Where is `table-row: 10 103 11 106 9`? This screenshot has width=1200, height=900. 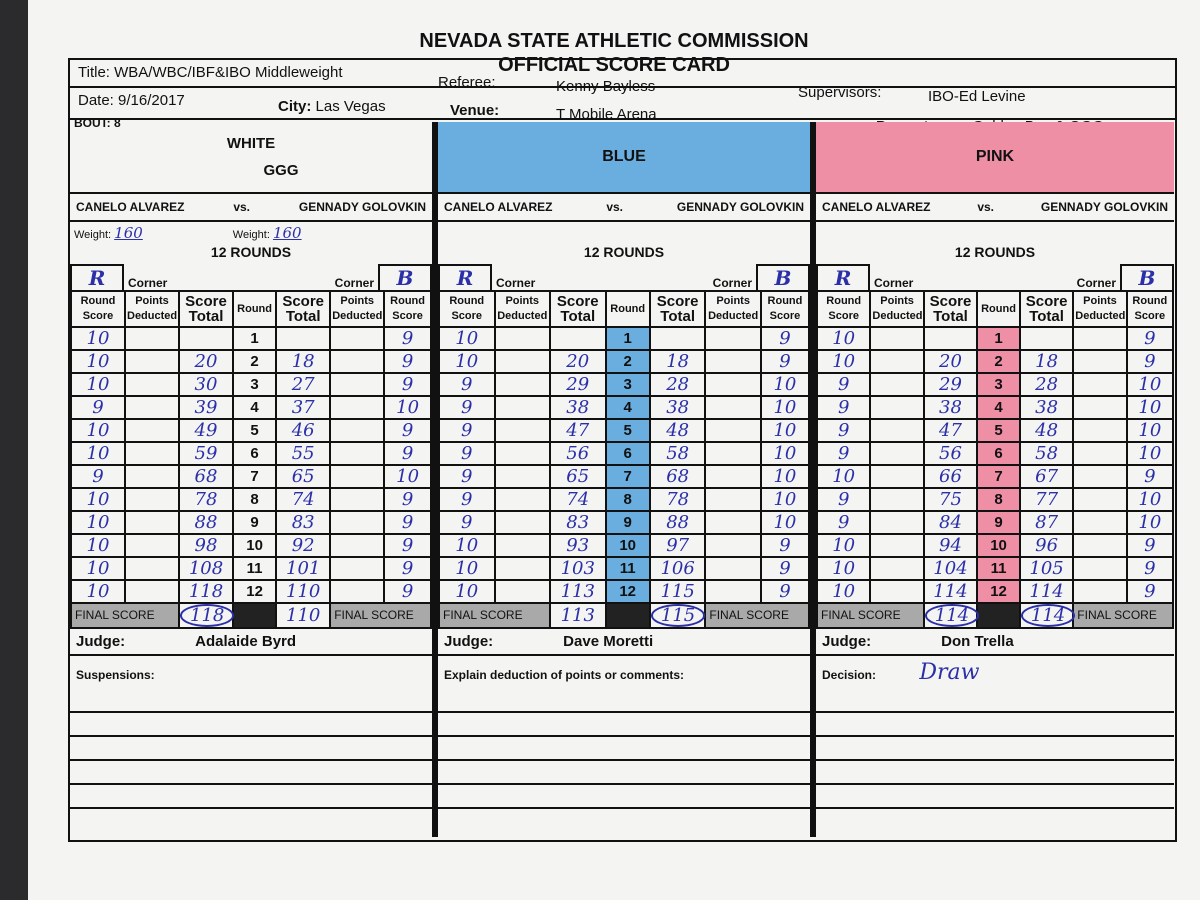
table-row: 10 103 11 106 9 is located at coordinates (624, 568).